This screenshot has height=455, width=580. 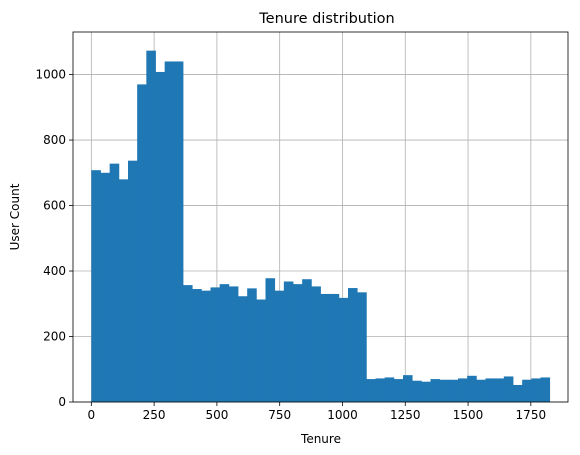 What do you see at coordinates (92, 415) in the screenshot?
I see `x-tick-label: 0` at bounding box center [92, 415].